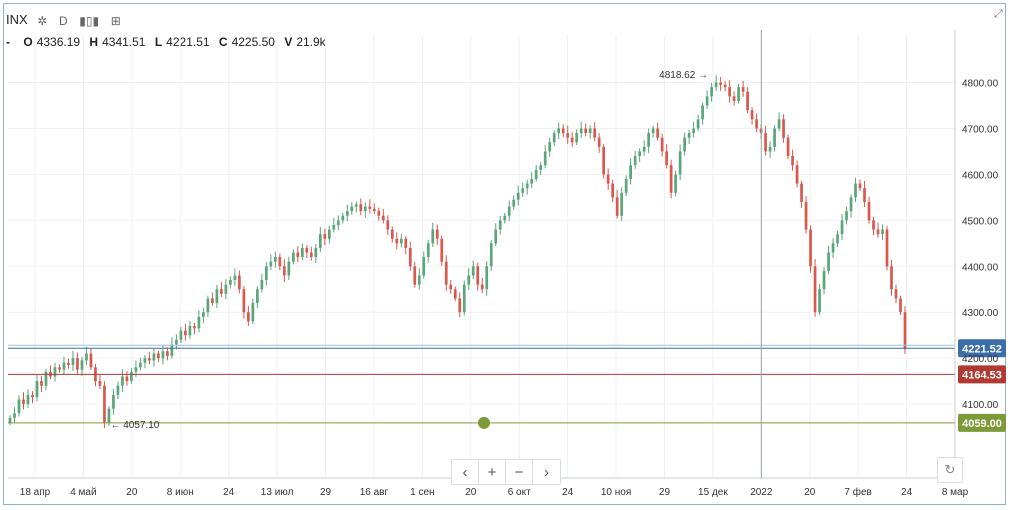 The width and height of the screenshot is (1011, 510). Describe the element at coordinates (17, 19) in the screenshot. I see `symbol-label: INX` at that location.